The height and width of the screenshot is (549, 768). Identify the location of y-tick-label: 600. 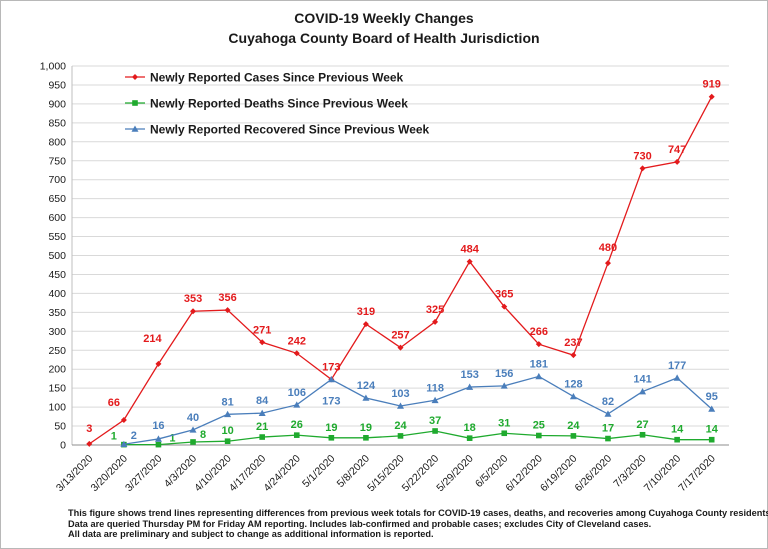
(57, 218).